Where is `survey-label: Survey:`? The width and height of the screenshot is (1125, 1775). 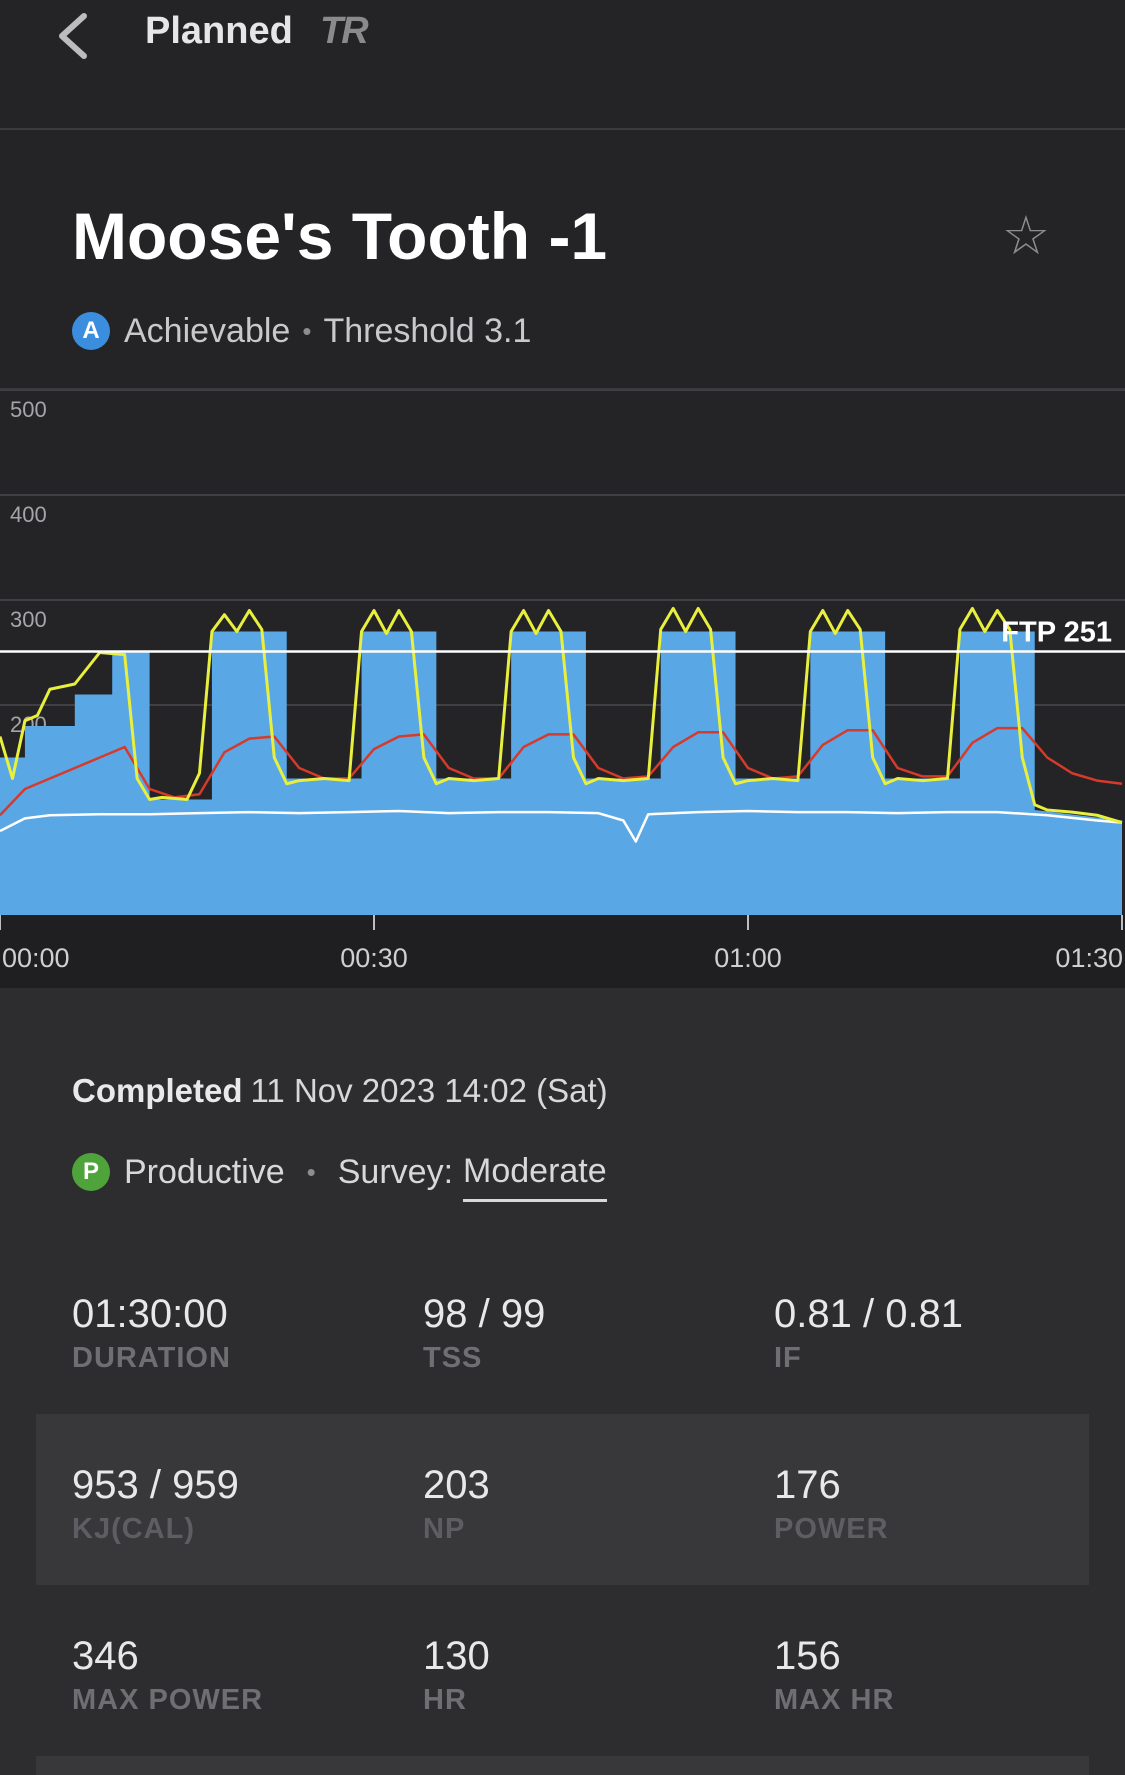 survey-label: Survey: is located at coordinates (395, 1171).